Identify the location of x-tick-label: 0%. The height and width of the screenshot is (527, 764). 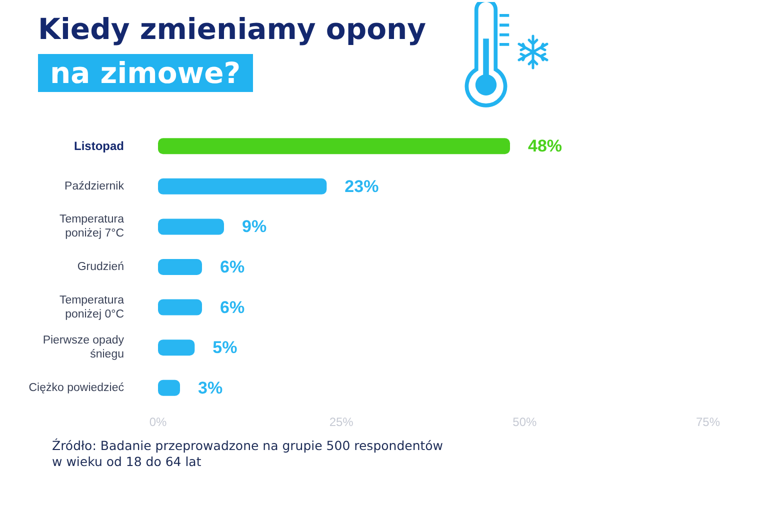
(158, 422).